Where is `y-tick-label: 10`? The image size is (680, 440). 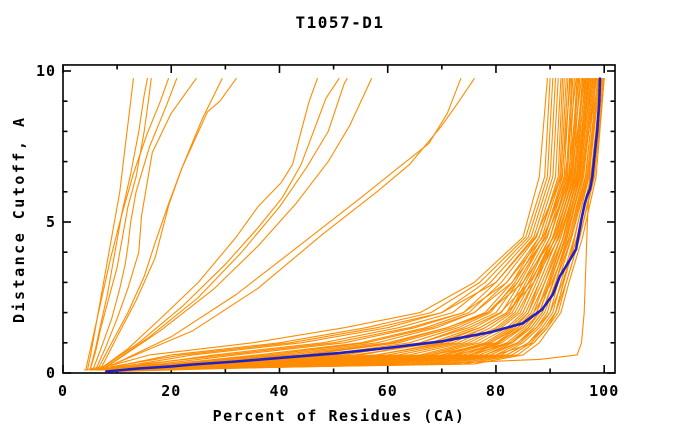
y-tick-label: 10 is located at coordinates (46, 71).